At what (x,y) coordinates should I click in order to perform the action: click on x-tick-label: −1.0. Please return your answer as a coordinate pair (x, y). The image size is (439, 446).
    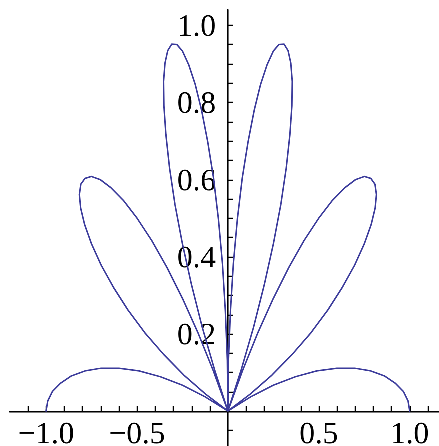
    Looking at the image, I should click on (46, 430).